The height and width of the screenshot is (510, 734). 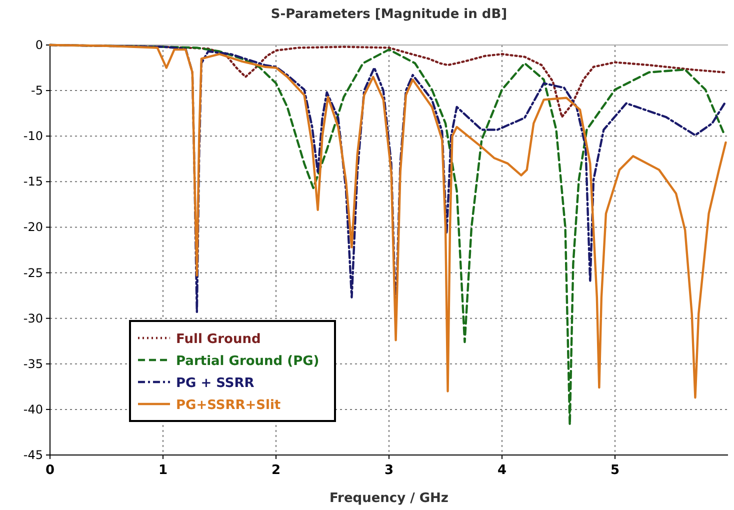 What do you see at coordinates (502, 470) in the screenshot?
I see `x-tick-label: 4` at bounding box center [502, 470].